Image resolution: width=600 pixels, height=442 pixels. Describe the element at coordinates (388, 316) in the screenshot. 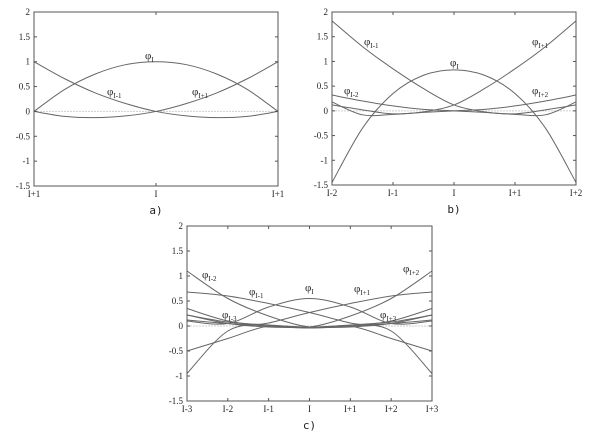

I see `curve-label: φI+3` at that location.